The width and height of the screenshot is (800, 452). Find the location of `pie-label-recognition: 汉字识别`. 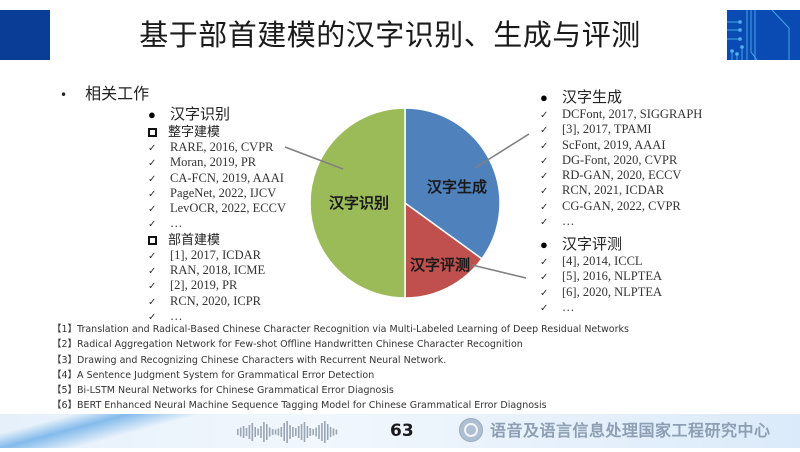

pie-label-recognition: 汉字识别 is located at coordinates (359, 203).